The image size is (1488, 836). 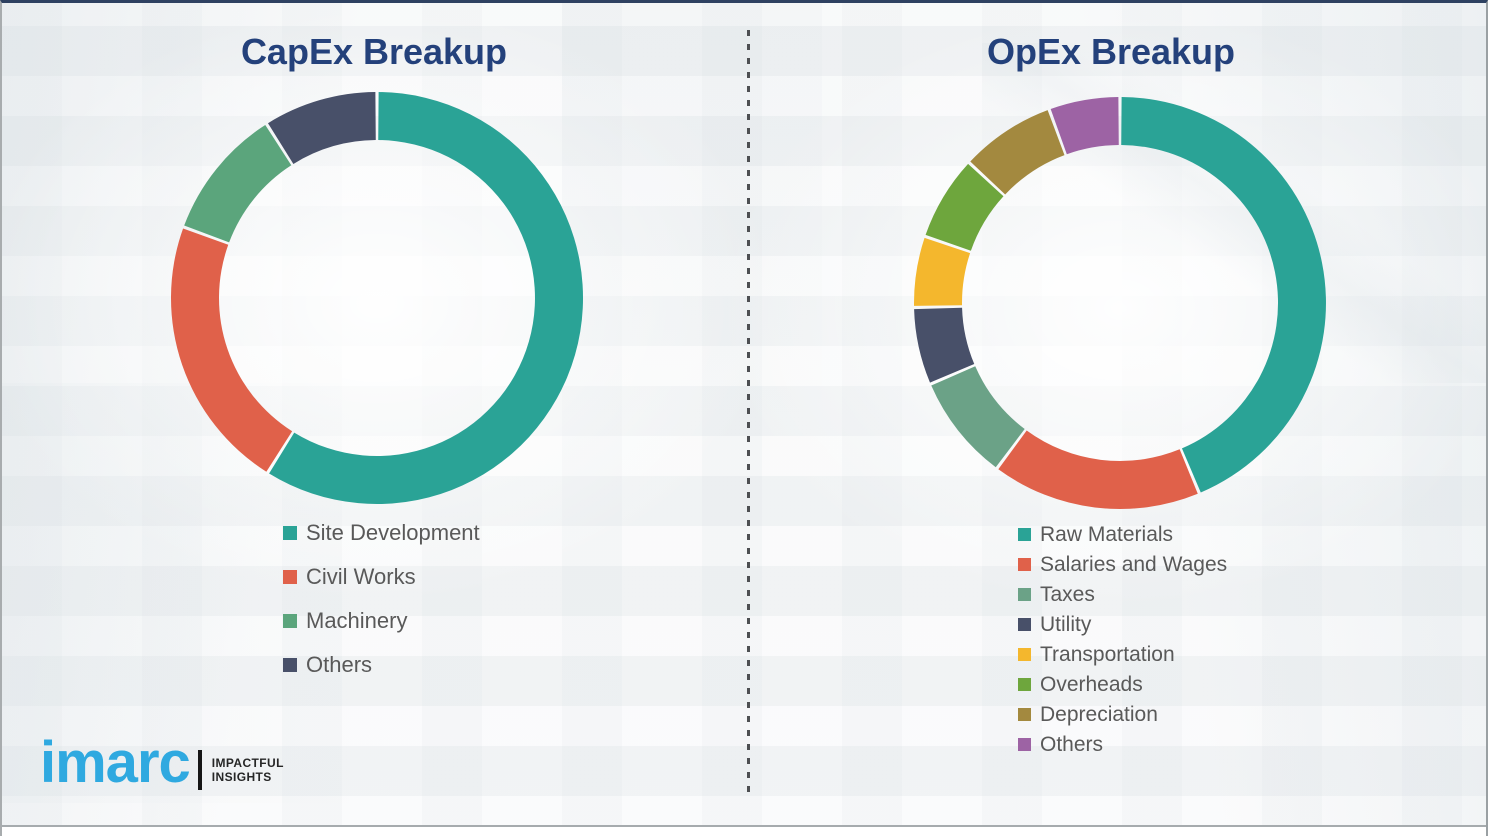 I want to click on logo-tagline-line1: IMPACTFUL, so click(x=247, y=762).